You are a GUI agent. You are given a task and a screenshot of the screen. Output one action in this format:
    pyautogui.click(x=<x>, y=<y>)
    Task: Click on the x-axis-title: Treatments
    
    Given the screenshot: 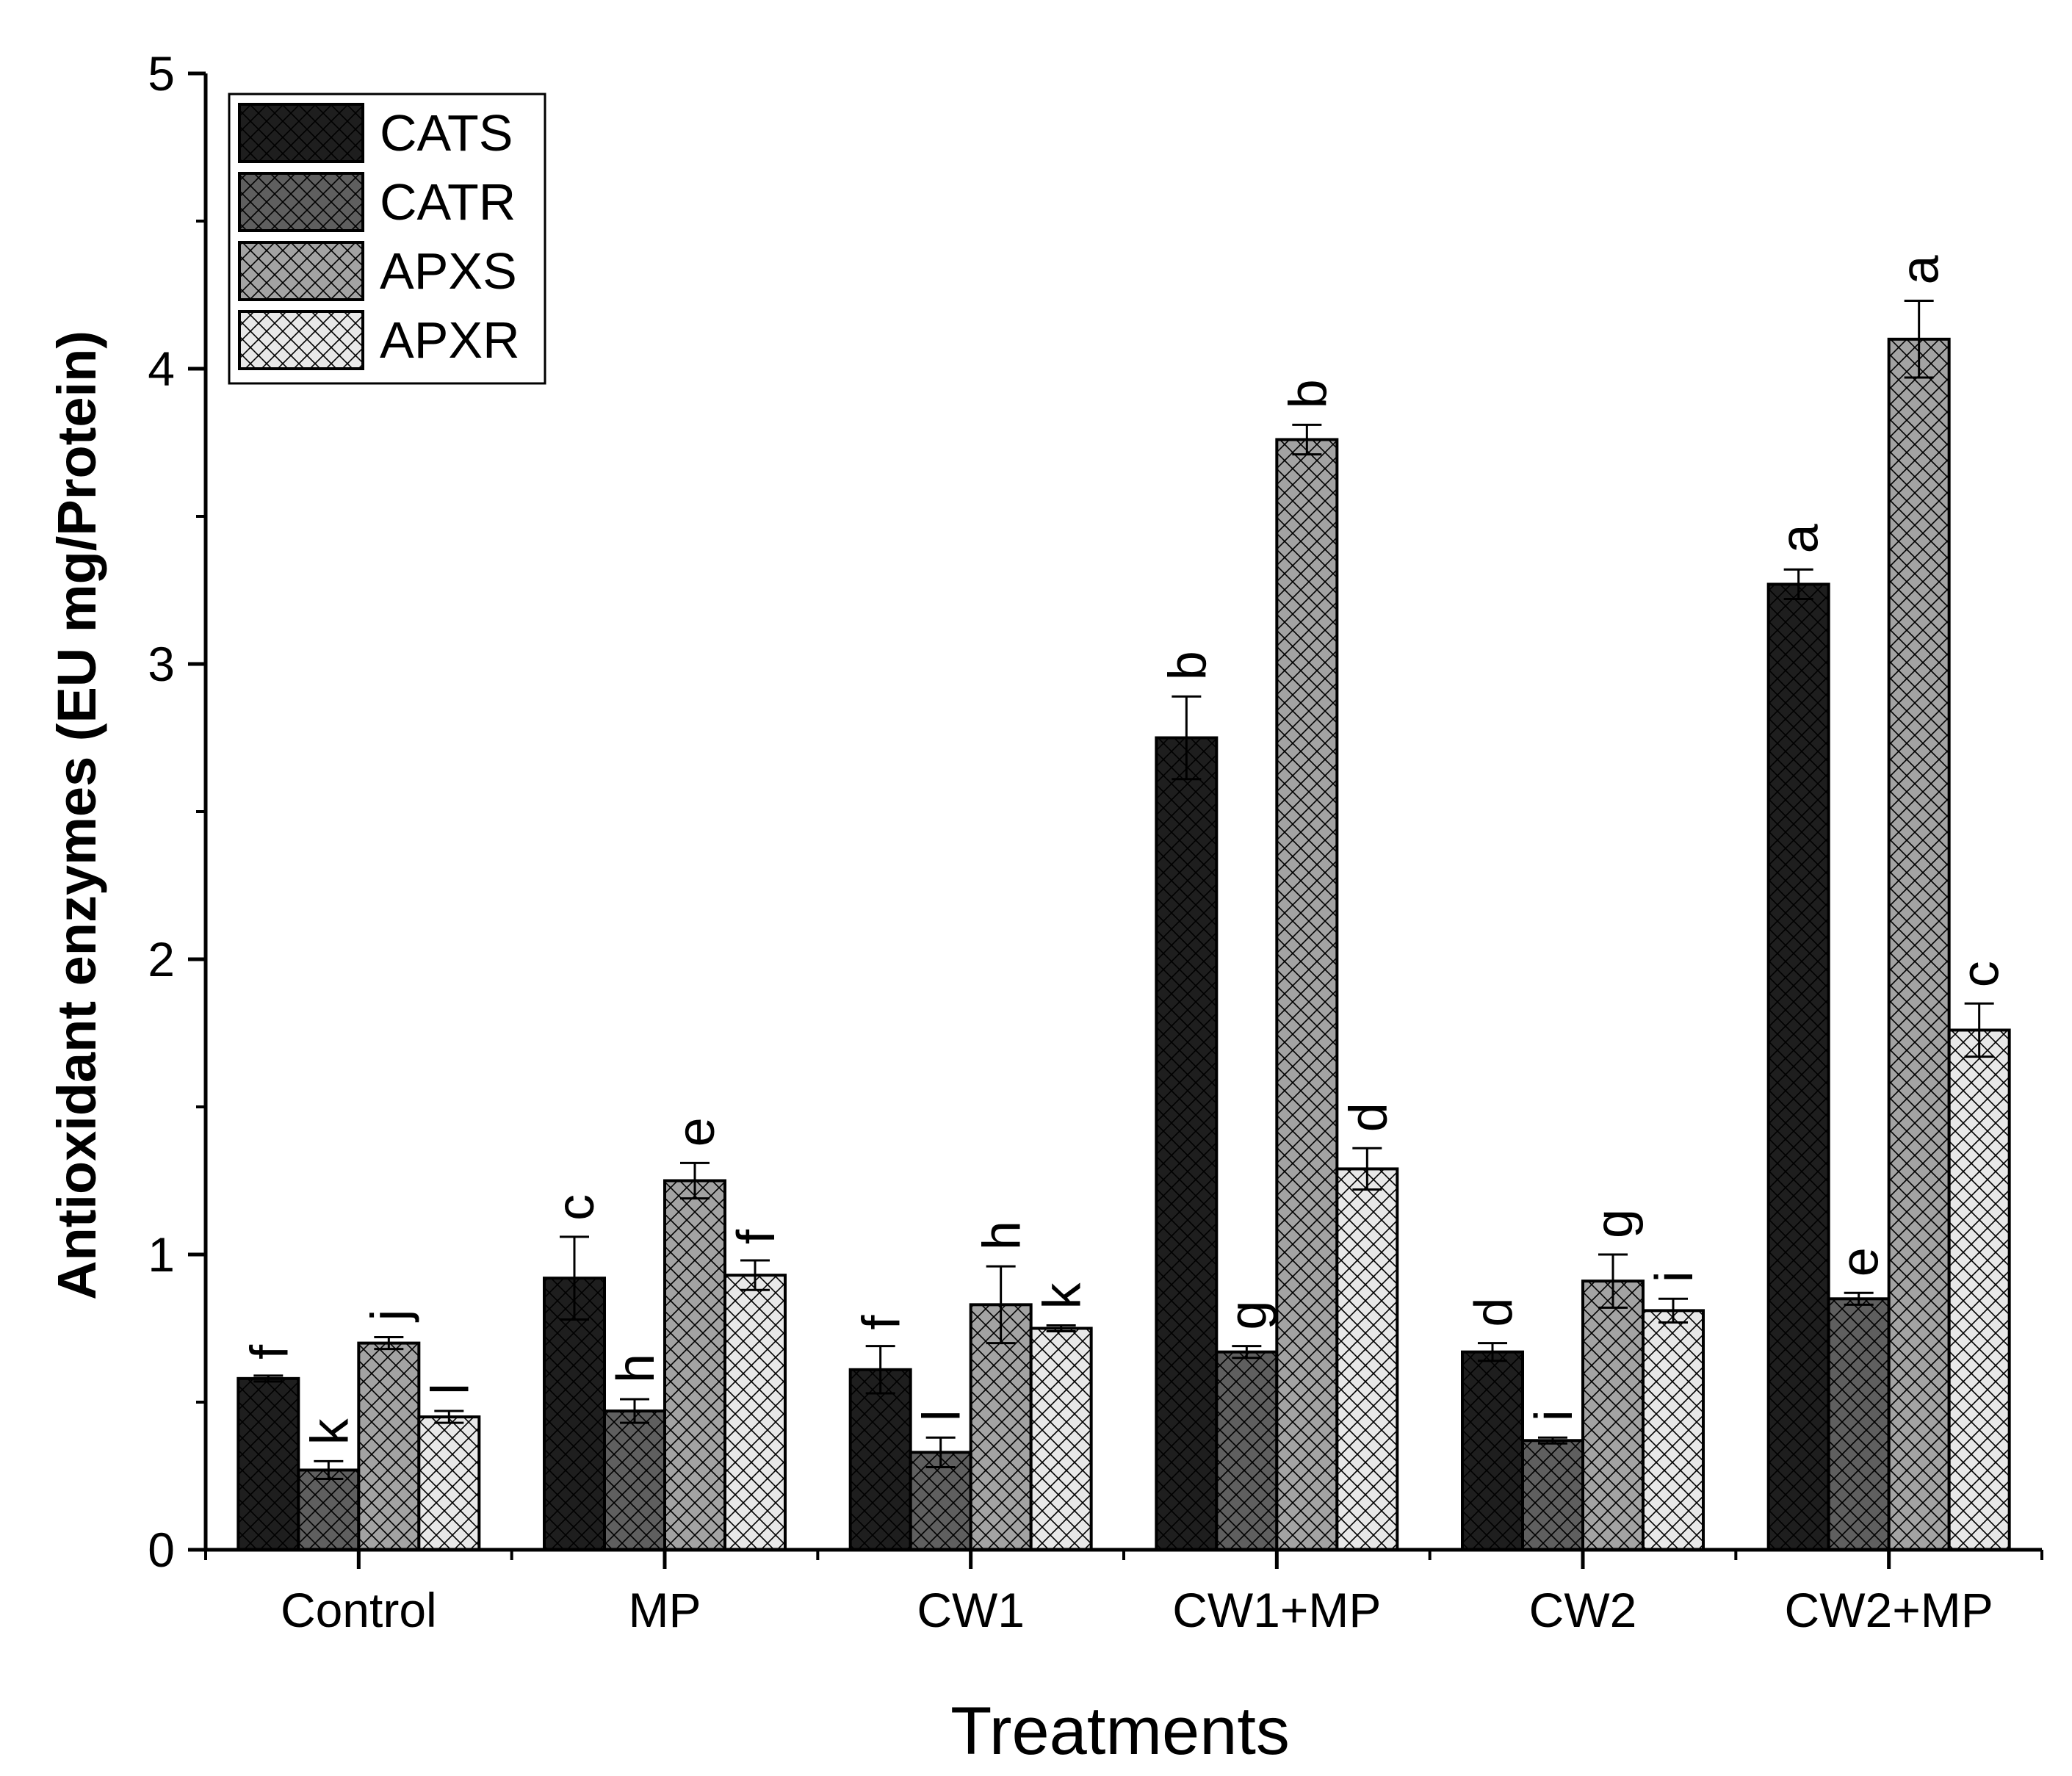 What is the action you would take?
    pyautogui.click(x=1120, y=1731)
    